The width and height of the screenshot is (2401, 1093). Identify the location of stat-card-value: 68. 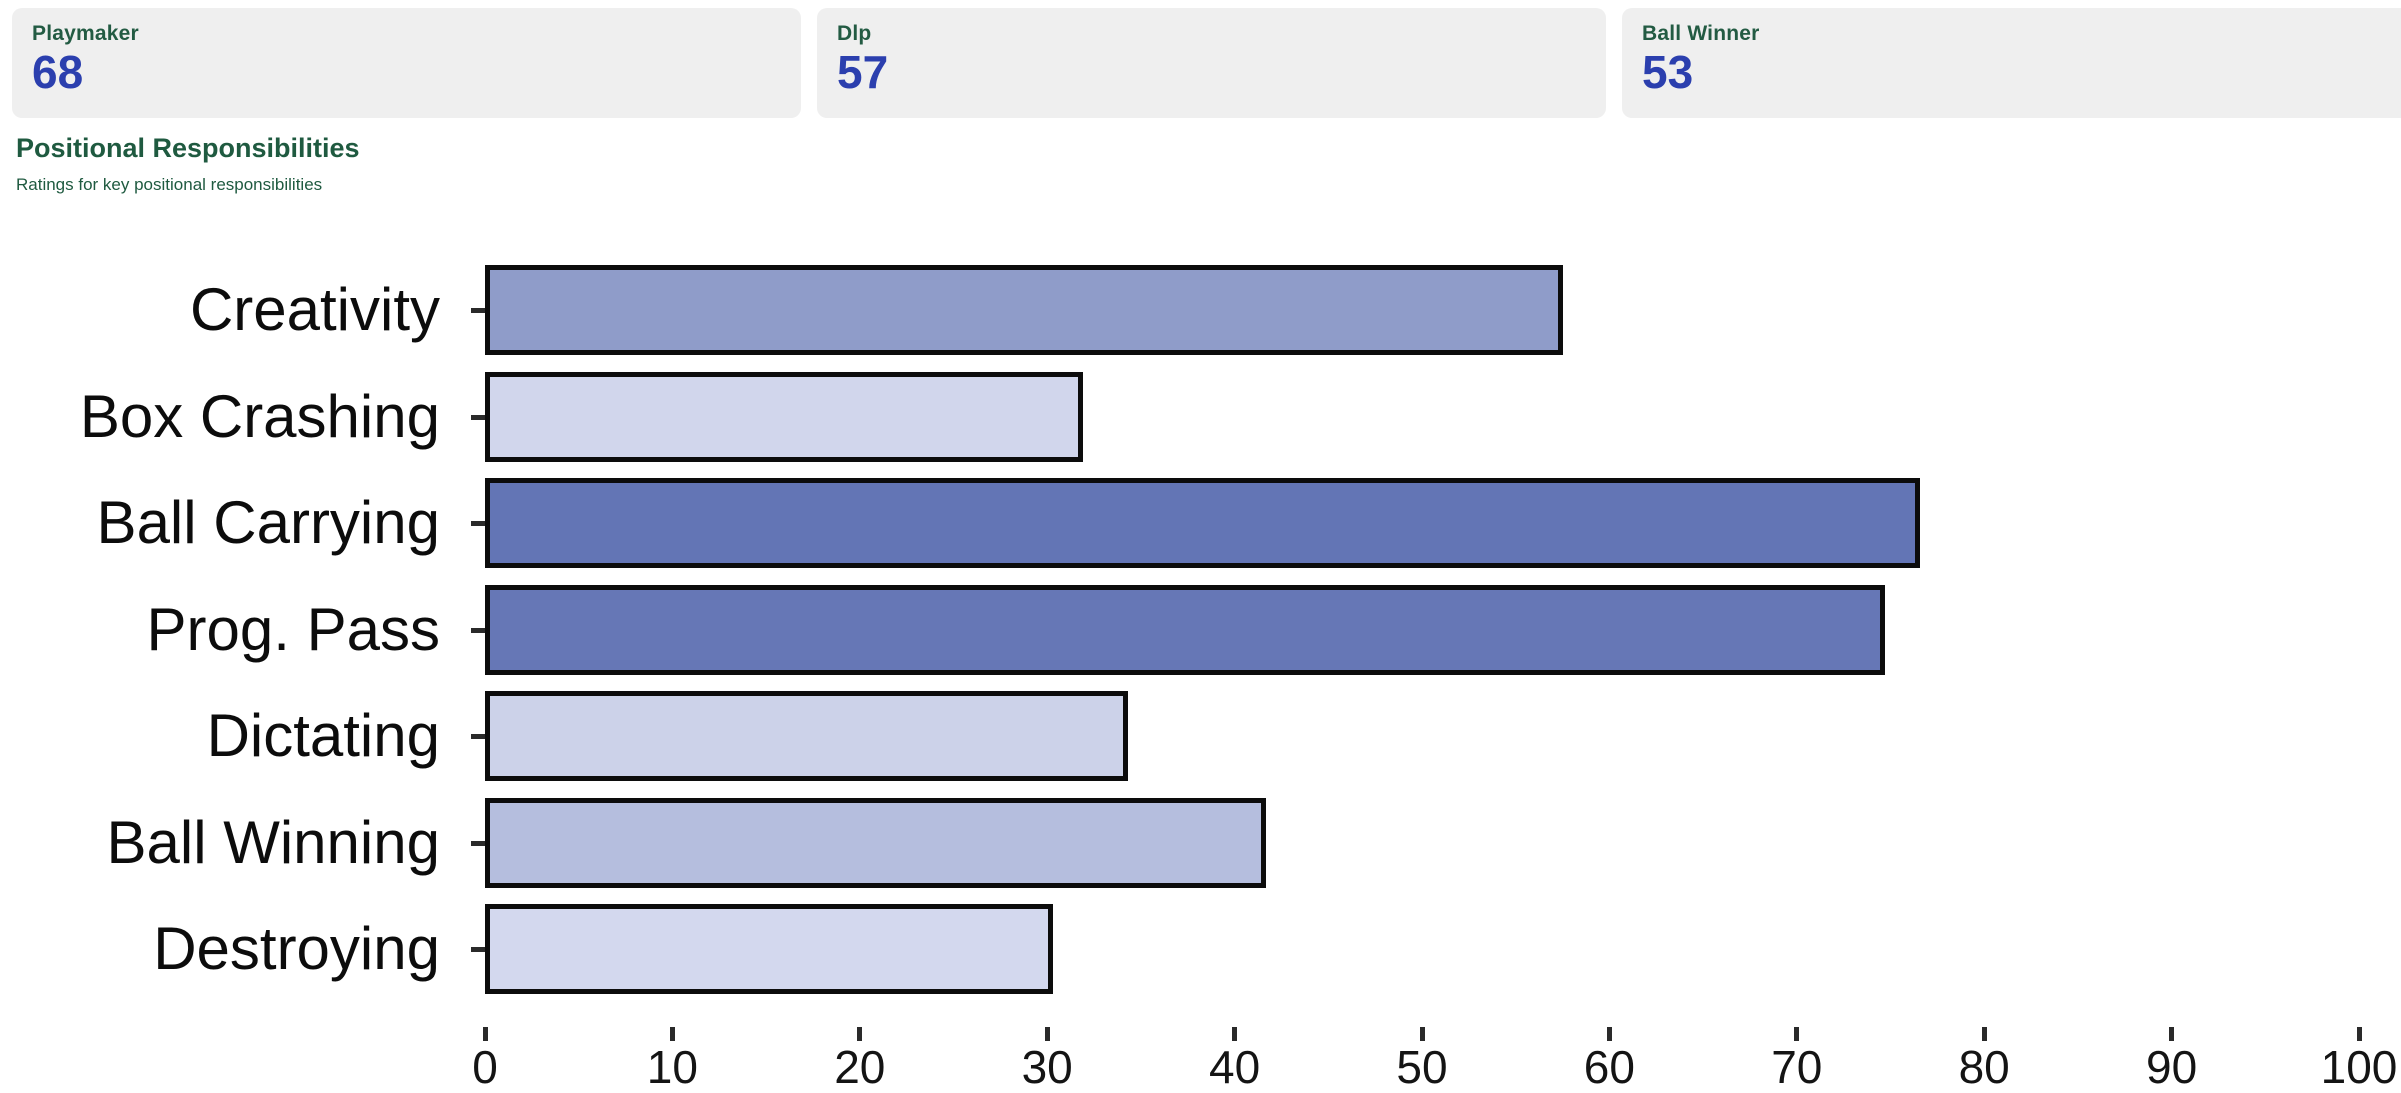
(58, 72).